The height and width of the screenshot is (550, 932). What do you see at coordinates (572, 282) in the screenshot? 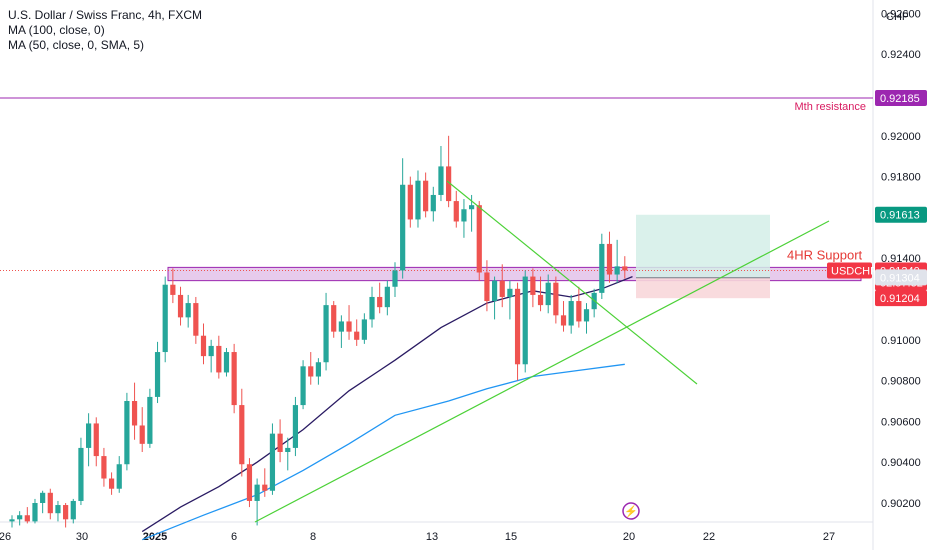
I see `descending-trendline` at bounding box center [572, 282].